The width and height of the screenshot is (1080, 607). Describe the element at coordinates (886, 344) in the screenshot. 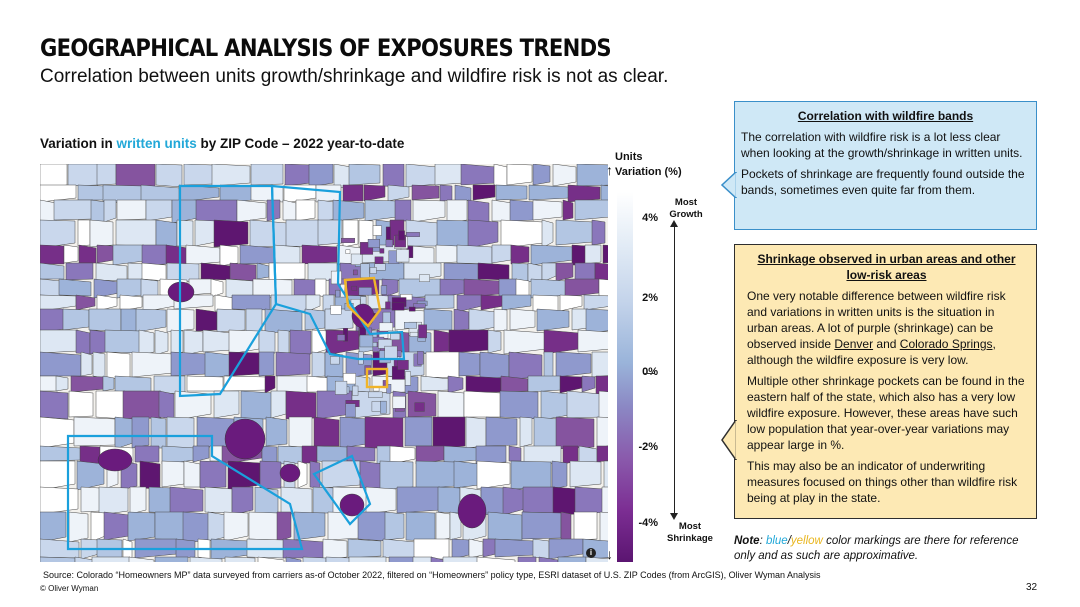

I see `callout-urban-p1-and: and` at that location.